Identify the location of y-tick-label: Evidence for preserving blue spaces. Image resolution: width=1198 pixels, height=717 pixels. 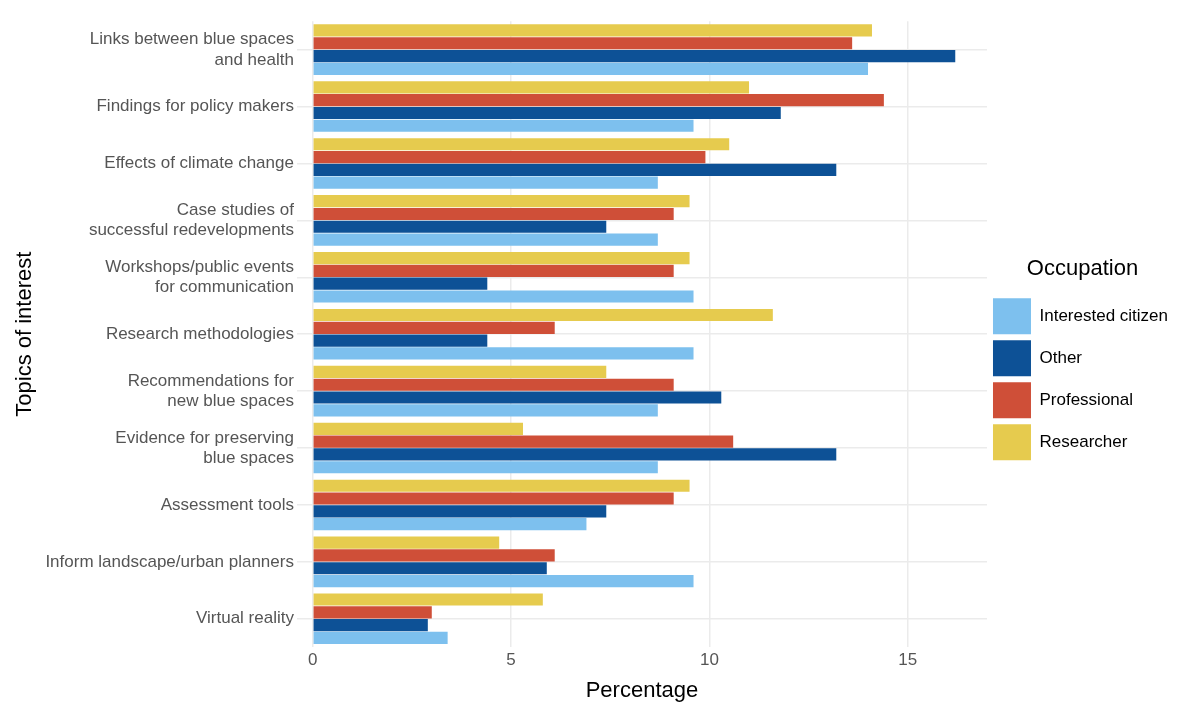
(204, 447).